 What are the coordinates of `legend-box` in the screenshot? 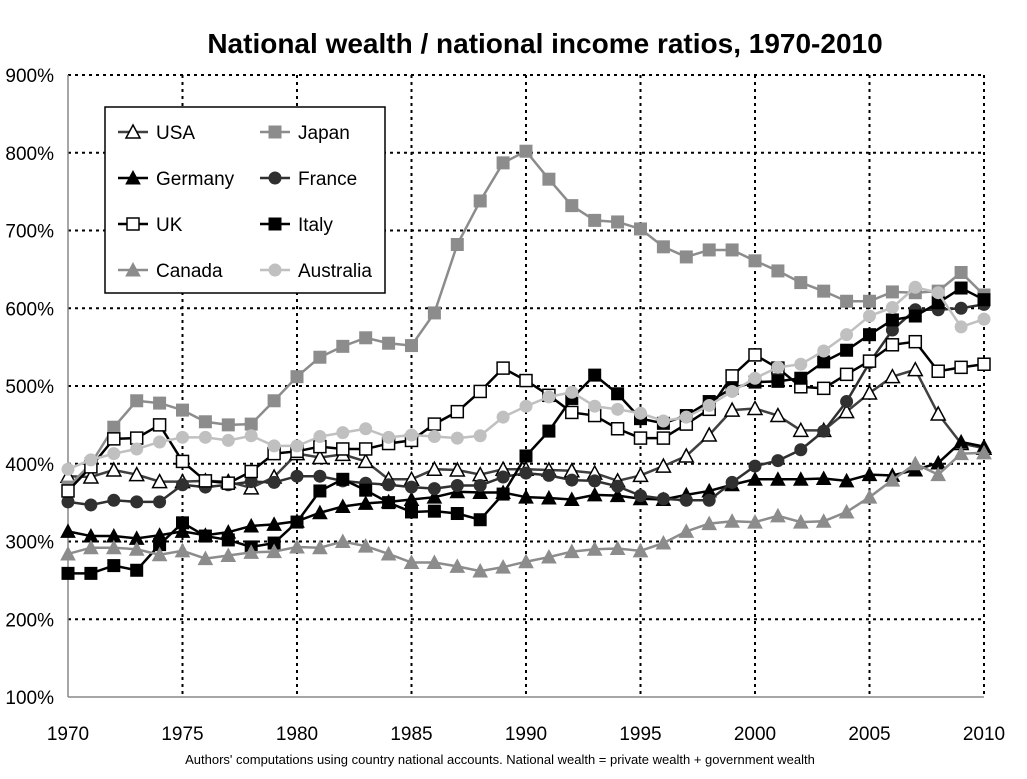 It's located at (245, 200).